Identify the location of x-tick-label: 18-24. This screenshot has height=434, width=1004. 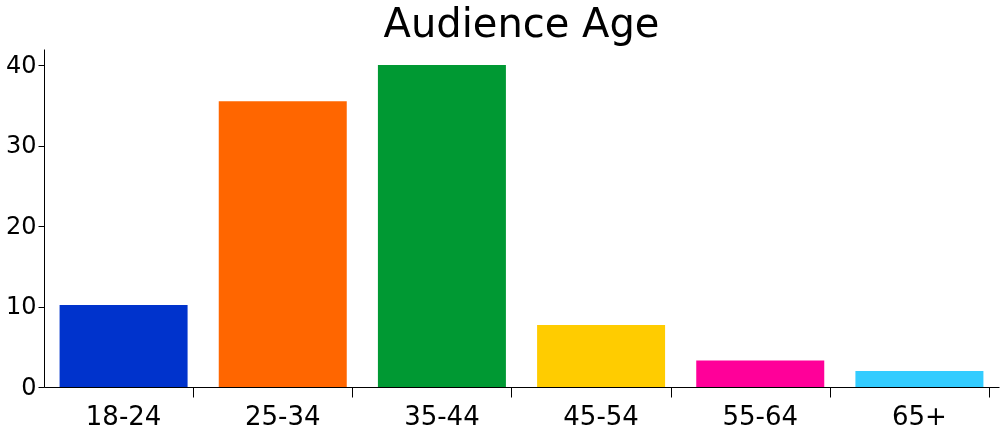
(123, 415).